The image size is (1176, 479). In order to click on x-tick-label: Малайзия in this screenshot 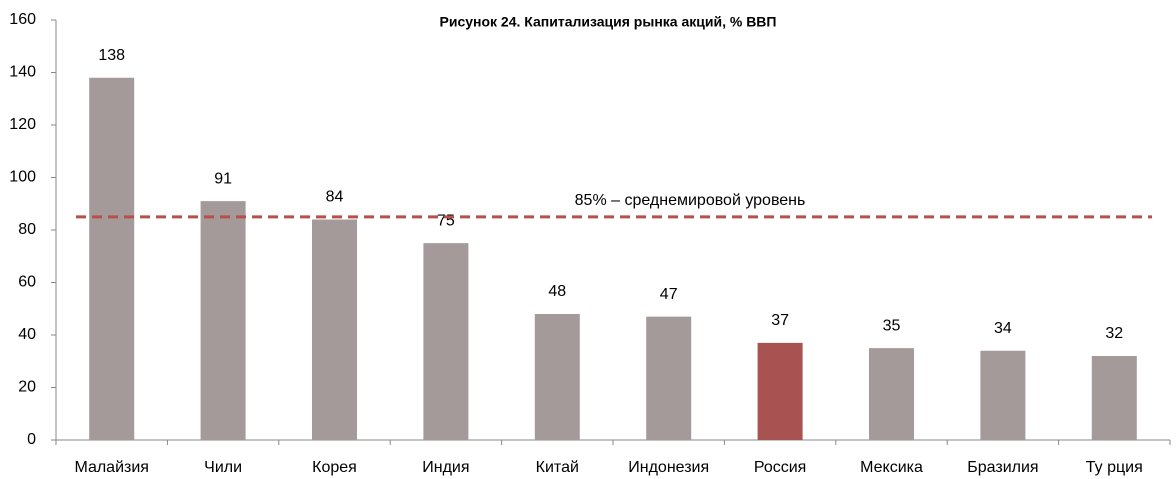, I will do `click(111, 467)`.